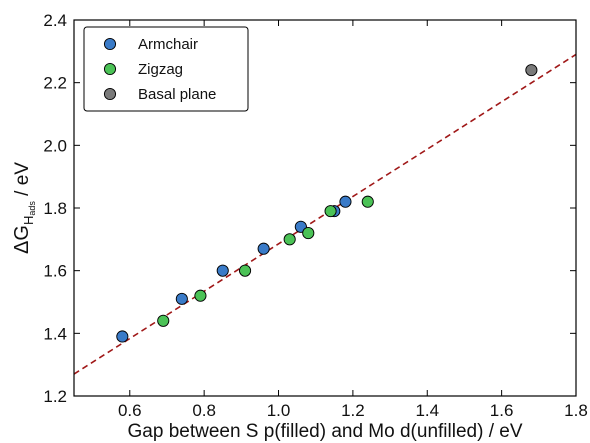  I want to click on x-tick-label: 0.8, so click(204, 410).